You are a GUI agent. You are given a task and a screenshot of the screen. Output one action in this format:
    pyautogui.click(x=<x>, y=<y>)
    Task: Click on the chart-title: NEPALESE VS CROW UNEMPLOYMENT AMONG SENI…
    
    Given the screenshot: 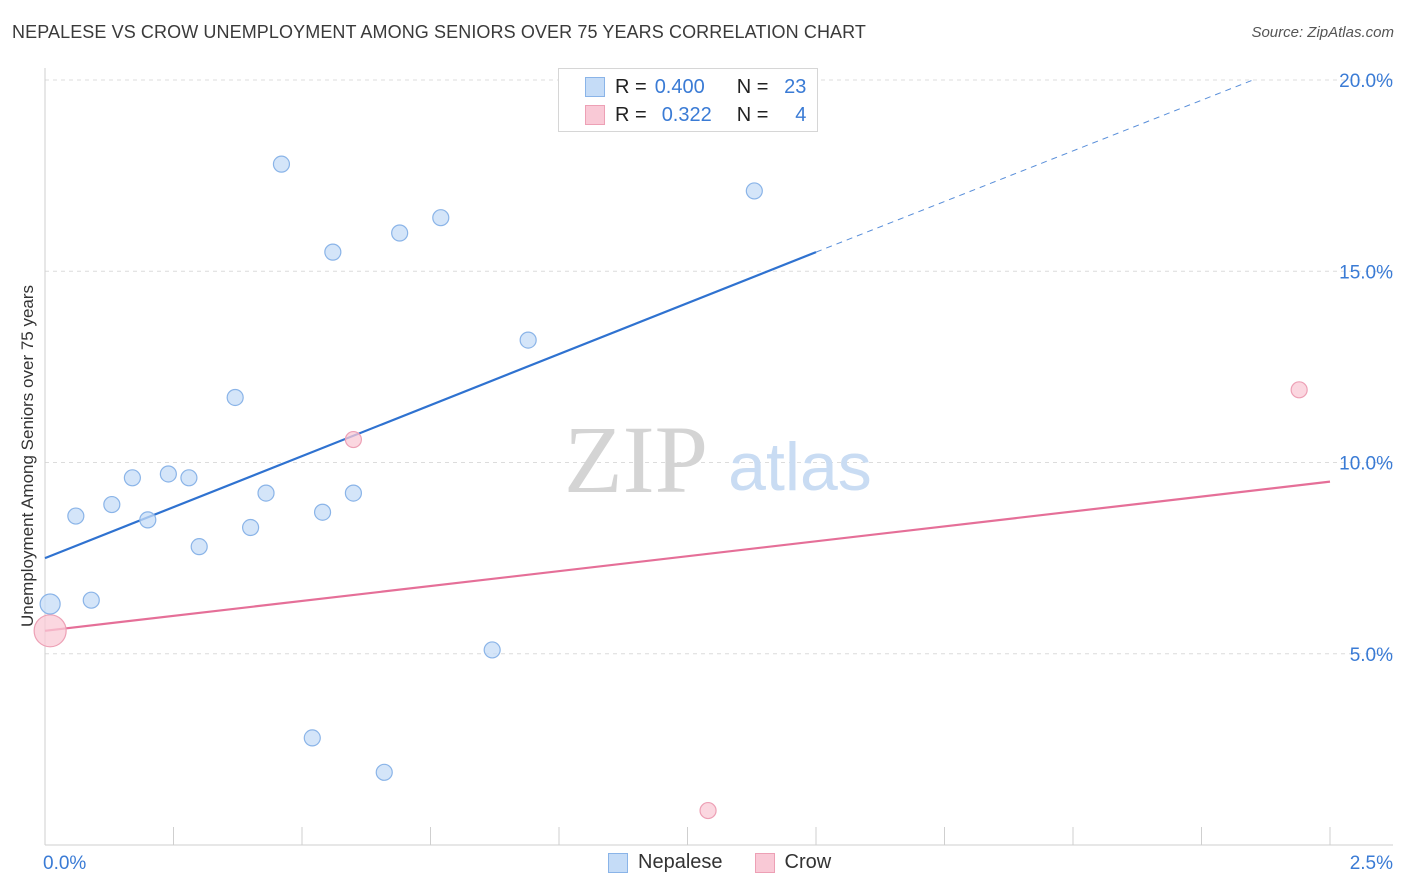 What is the action you would take?
    pyautogui.click(x=439, y=32)
    